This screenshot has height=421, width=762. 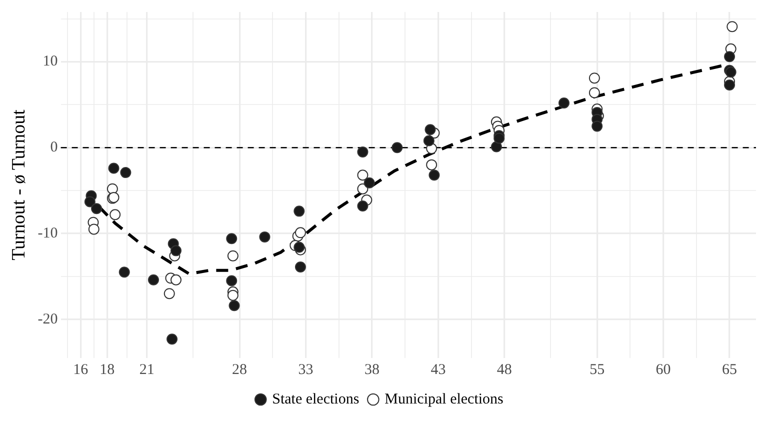 What do you see at coordinates (663, 370) in the screenshot?
I see `x-tick-label: 60` at bounding box center [663, 370].